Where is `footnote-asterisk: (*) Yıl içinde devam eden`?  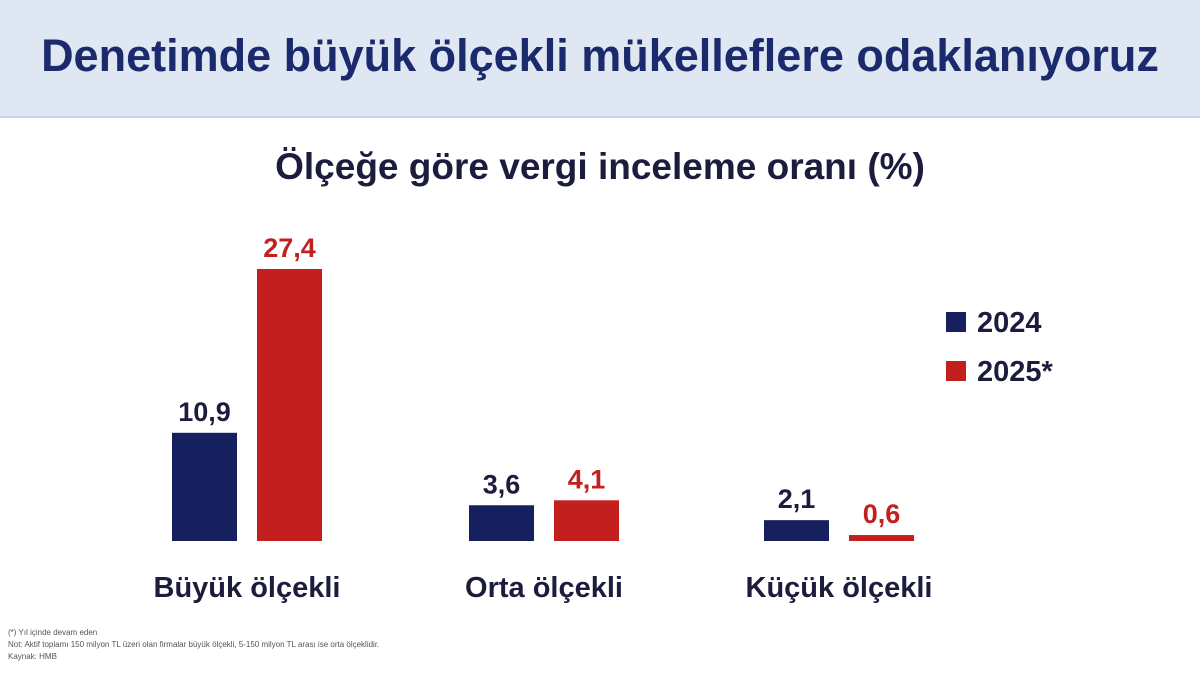
footnote-asterisk: (*) Yıl içinde devam eden is located at coordinates (53, 632).